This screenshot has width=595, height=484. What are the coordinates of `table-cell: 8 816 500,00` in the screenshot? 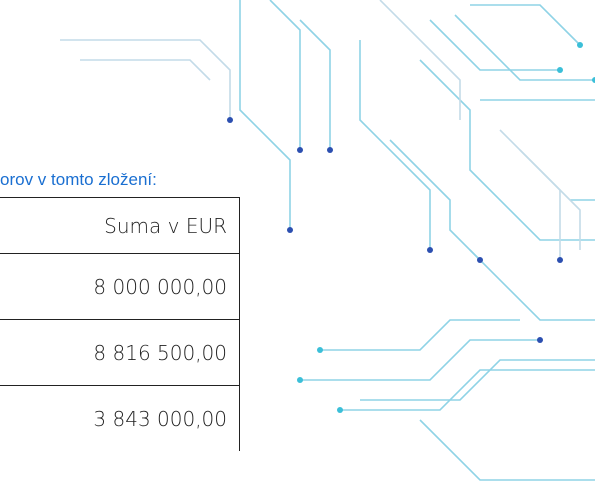 It's located at (120, 352).